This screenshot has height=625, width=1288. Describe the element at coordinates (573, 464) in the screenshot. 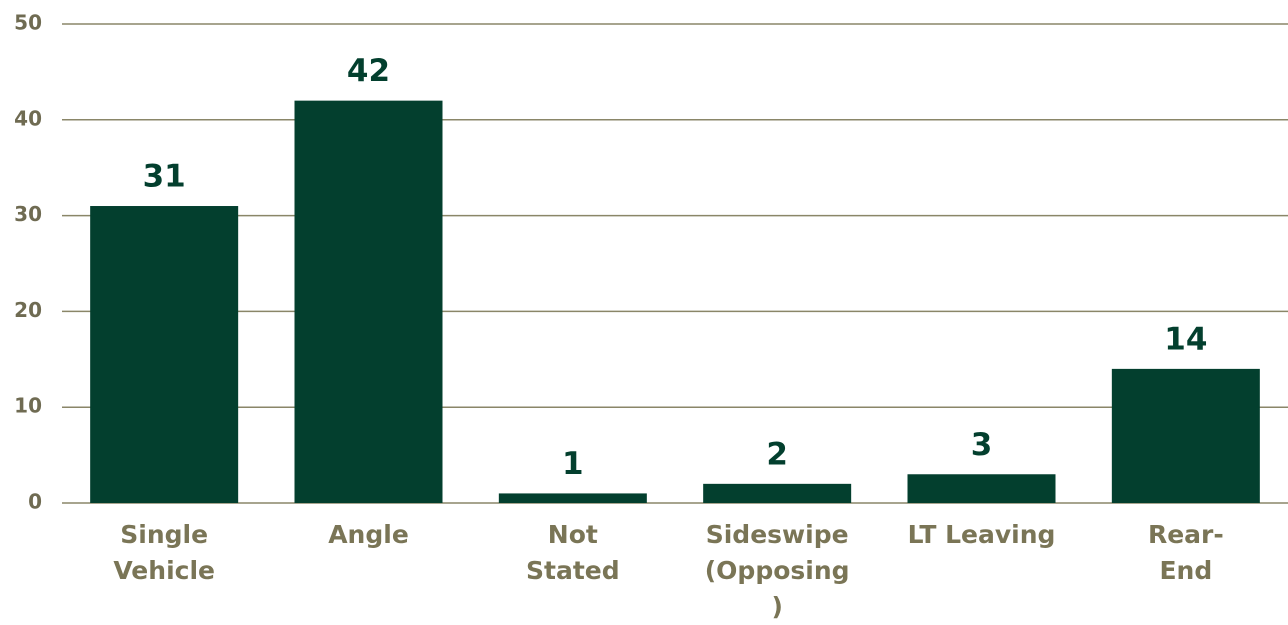

I see `value-label: 1` at that location.